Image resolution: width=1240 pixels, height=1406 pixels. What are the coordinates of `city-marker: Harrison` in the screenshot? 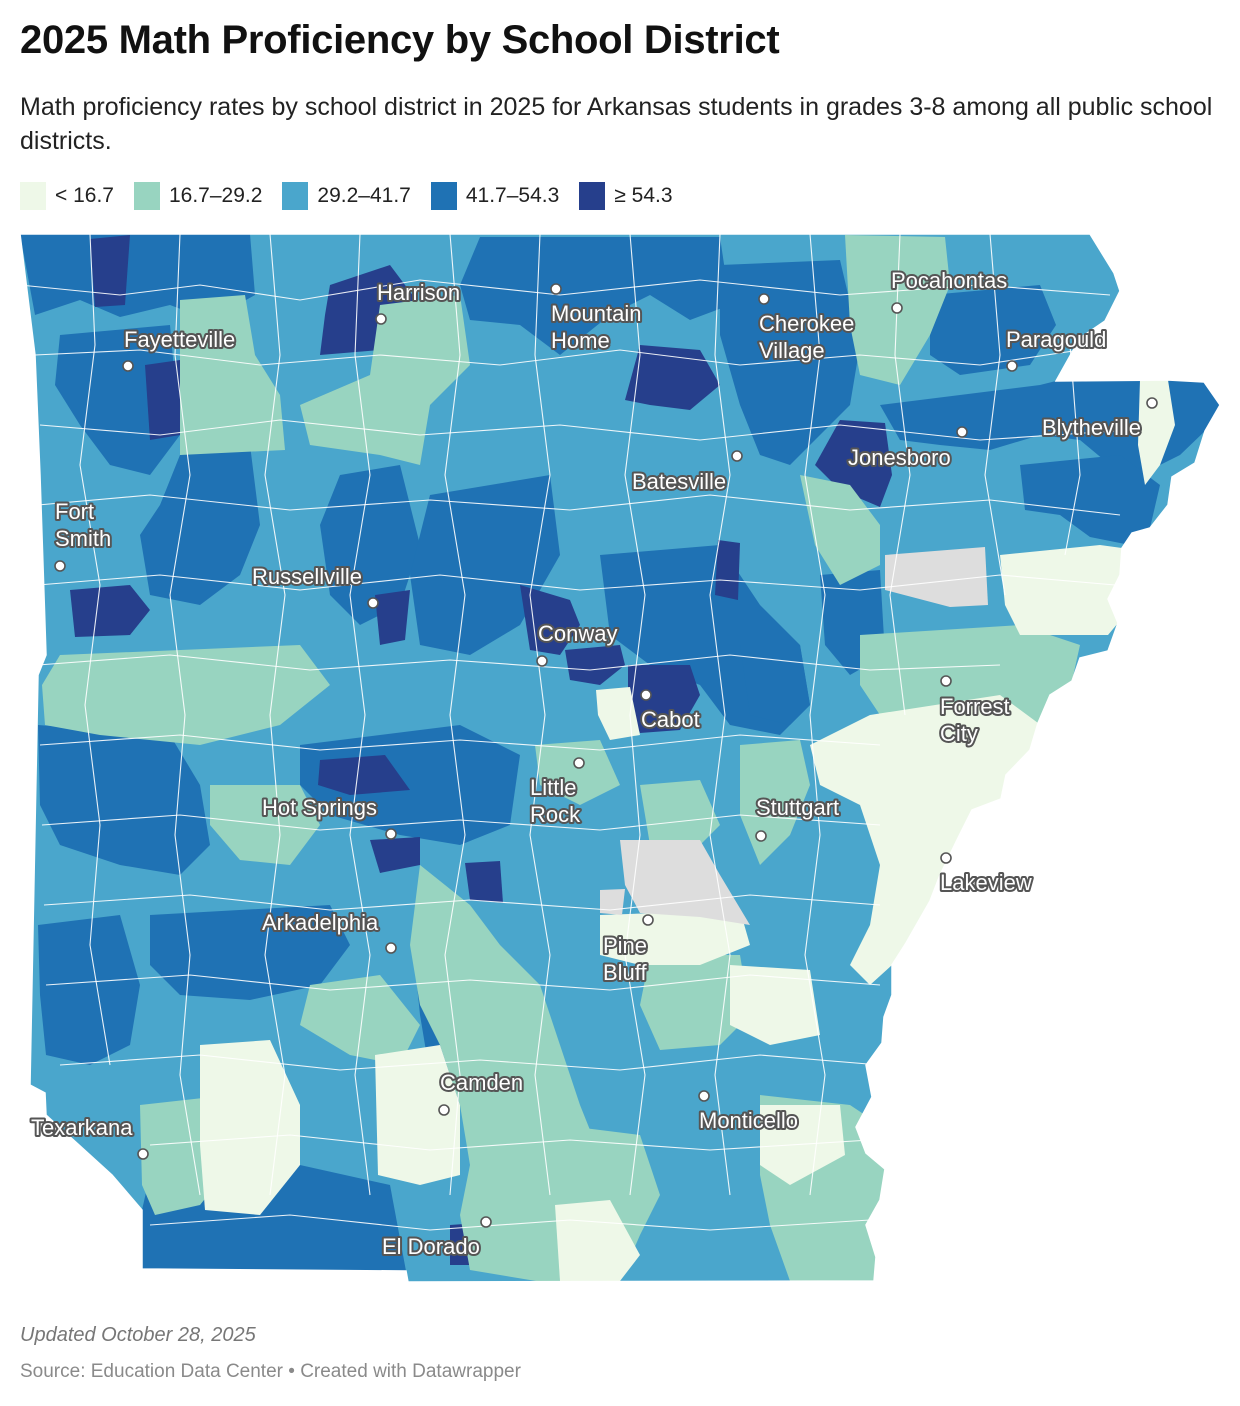 It's located at (418, 301).